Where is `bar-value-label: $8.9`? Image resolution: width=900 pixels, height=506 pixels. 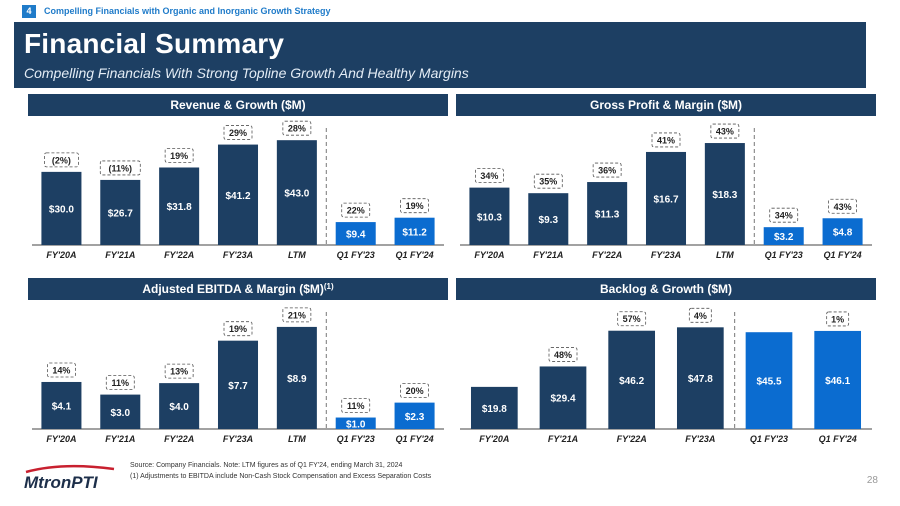
bar-value-label: $8.9 is located at coordinates (297, 379).